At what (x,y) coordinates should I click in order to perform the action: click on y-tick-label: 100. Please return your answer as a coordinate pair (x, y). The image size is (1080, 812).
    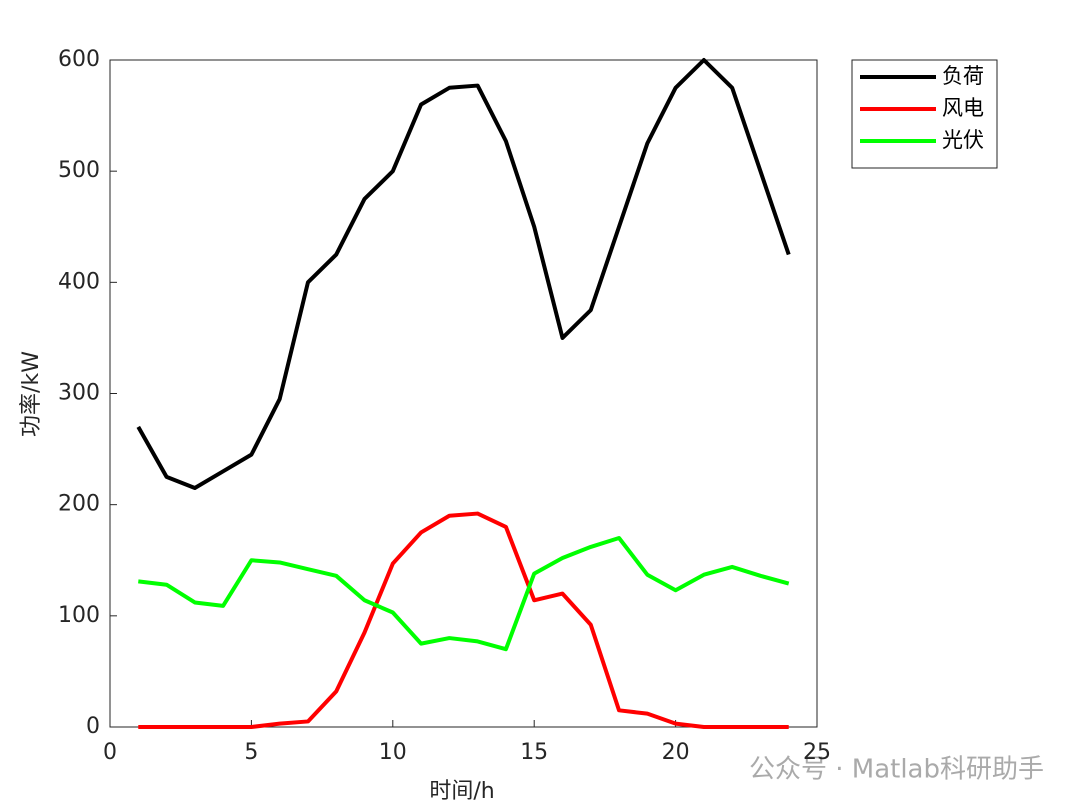
    Looking at the image, I should click on (79, 615).